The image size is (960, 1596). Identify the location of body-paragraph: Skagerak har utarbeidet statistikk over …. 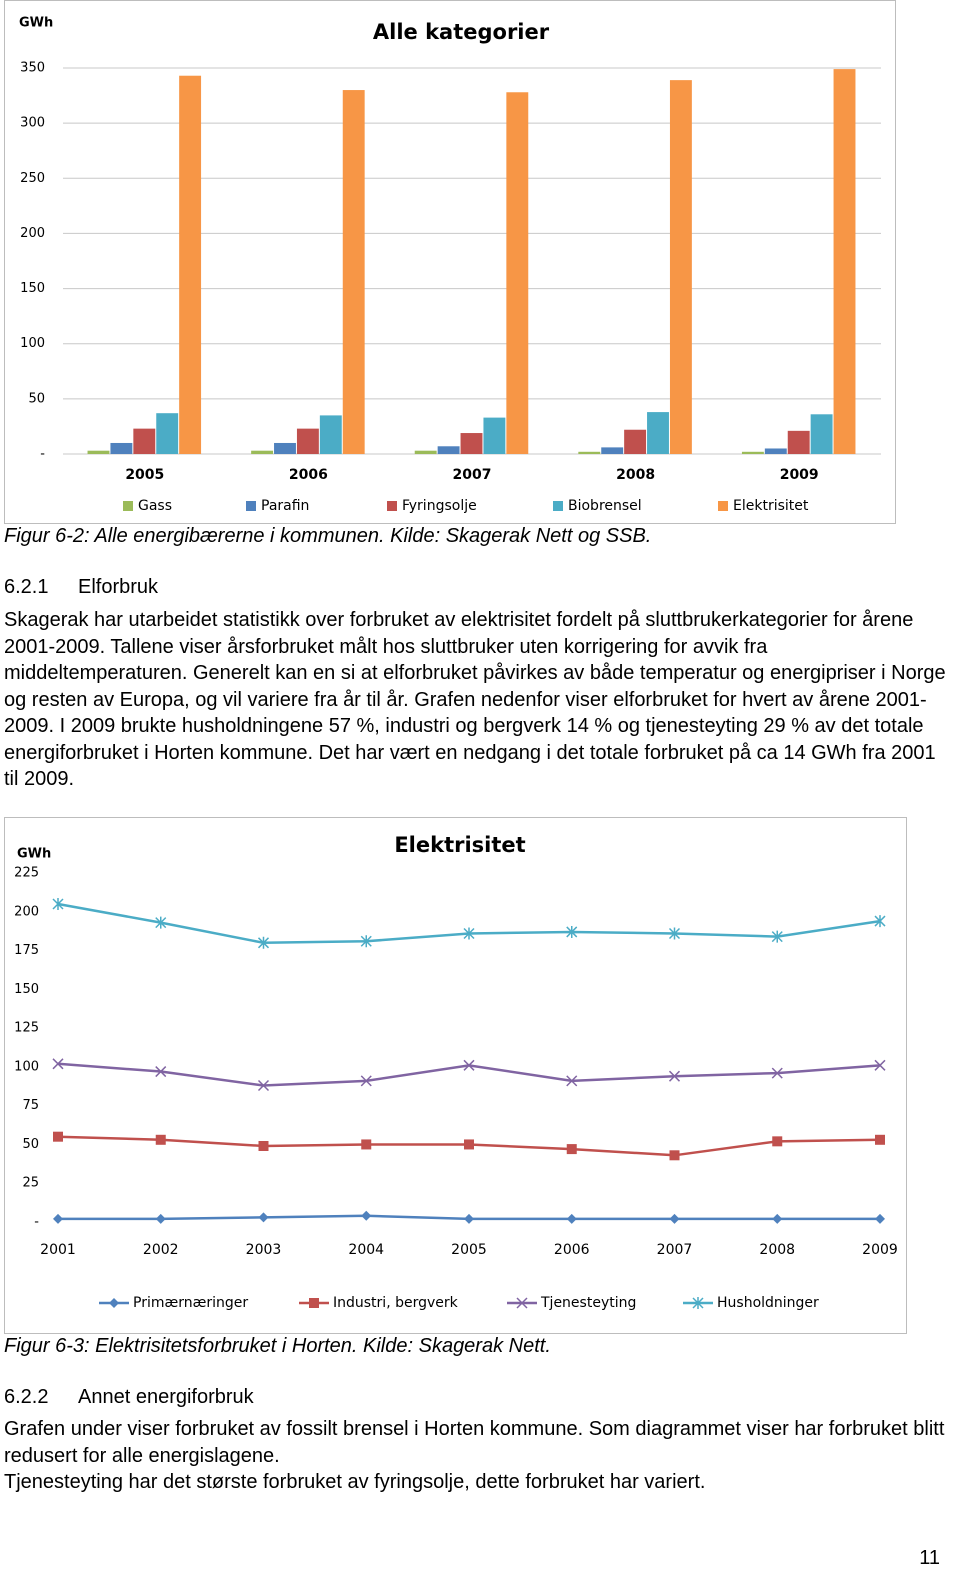
(475, 699).